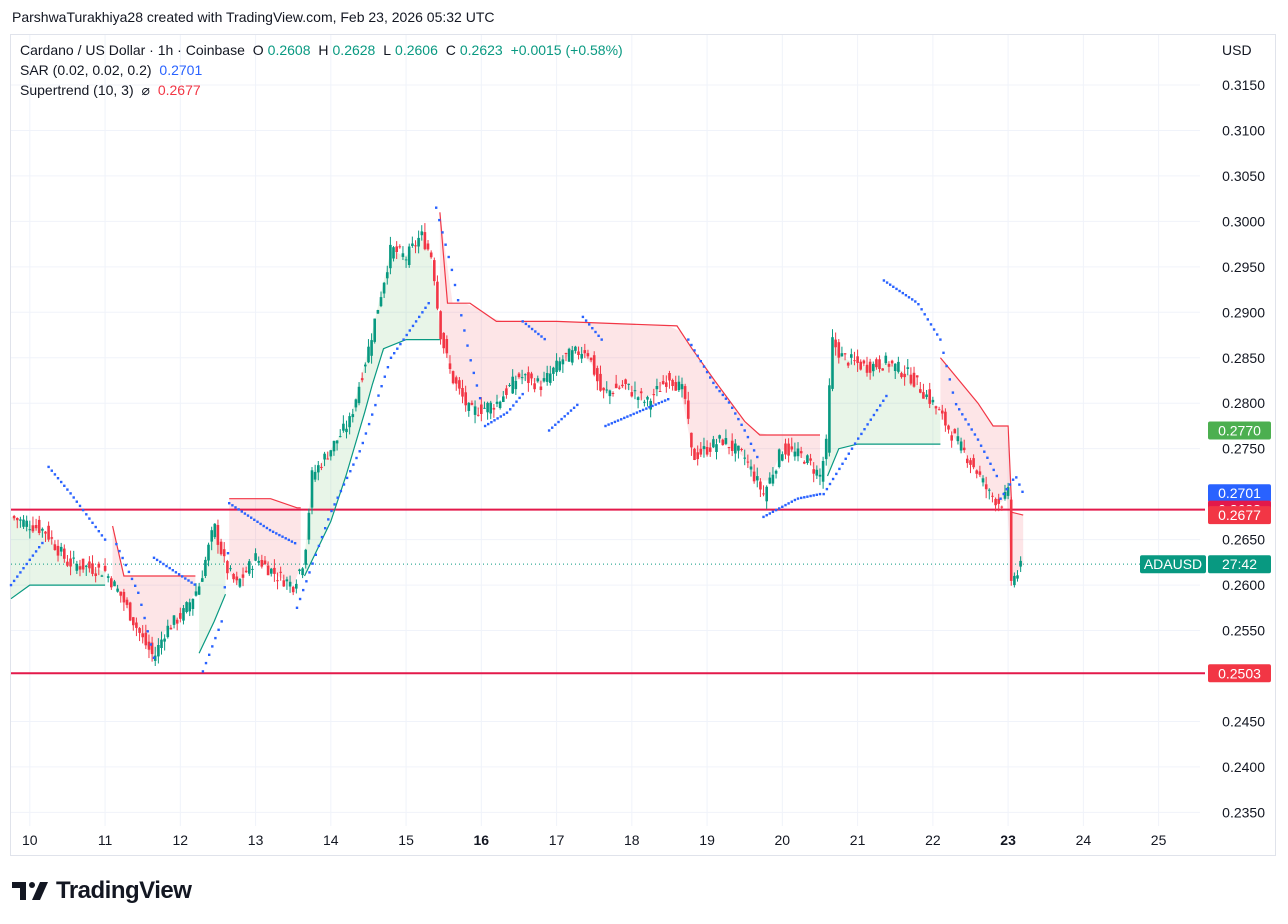 The image size is (1288, 924). What do you see at coordinates (1243, 631) in the screenshot?
I see `y-tick-label: 0.2550` at bounding box center [1243, 631].